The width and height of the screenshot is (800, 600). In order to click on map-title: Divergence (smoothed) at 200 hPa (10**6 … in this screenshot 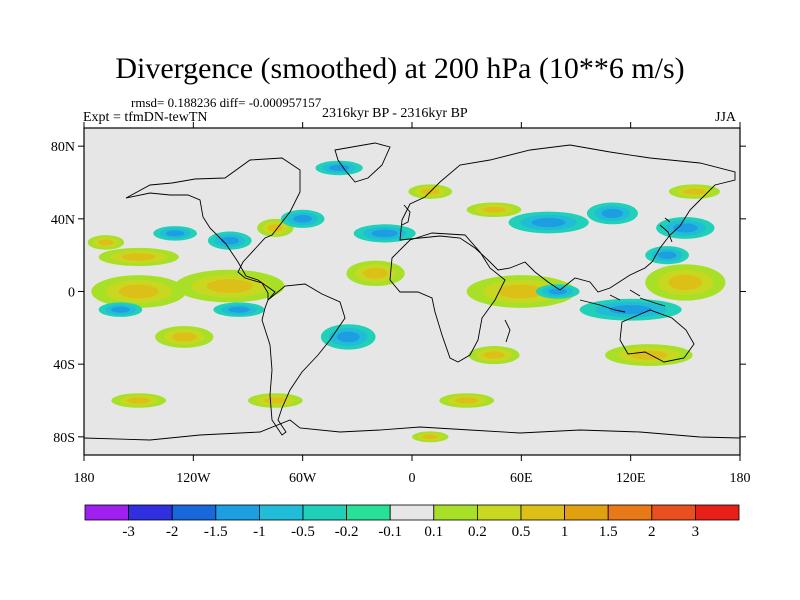, I will do `click(400, 68)`.